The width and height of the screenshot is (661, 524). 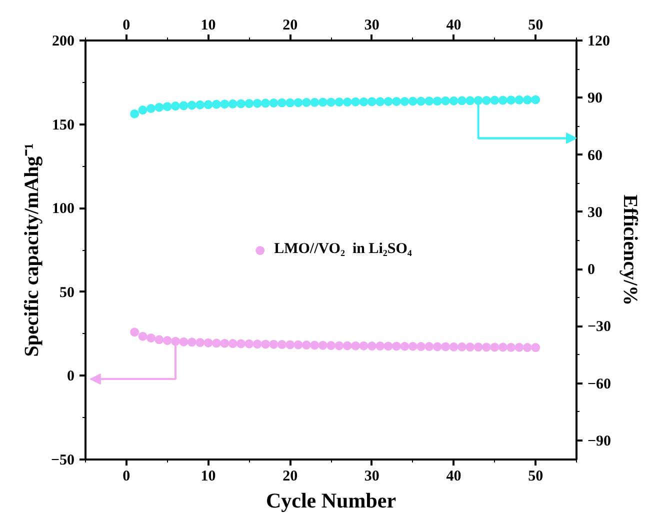 I want to click on y-tick-label: −50, so click(x=62, y=460).